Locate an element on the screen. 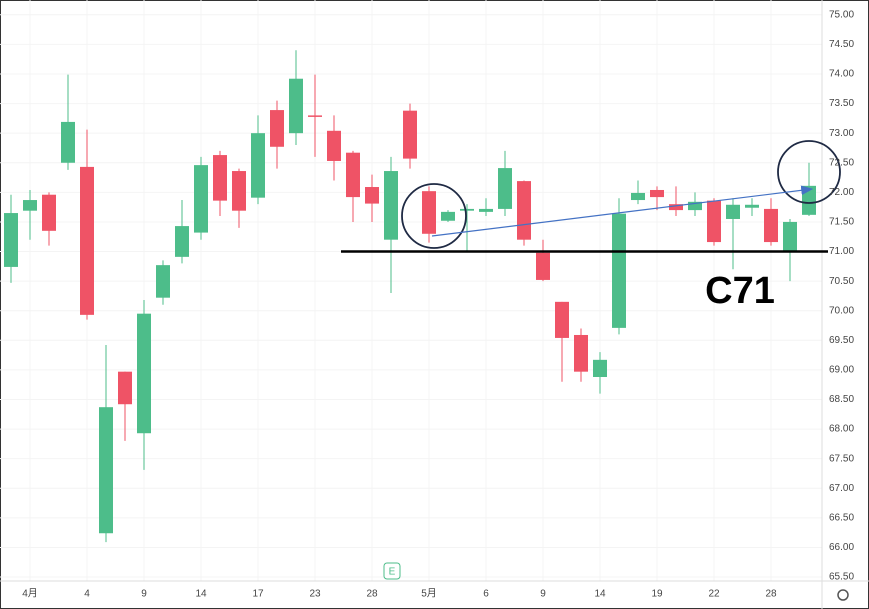 The image size is (869, 609). x-tick-label: 4 is located at coordinates (87, 594).